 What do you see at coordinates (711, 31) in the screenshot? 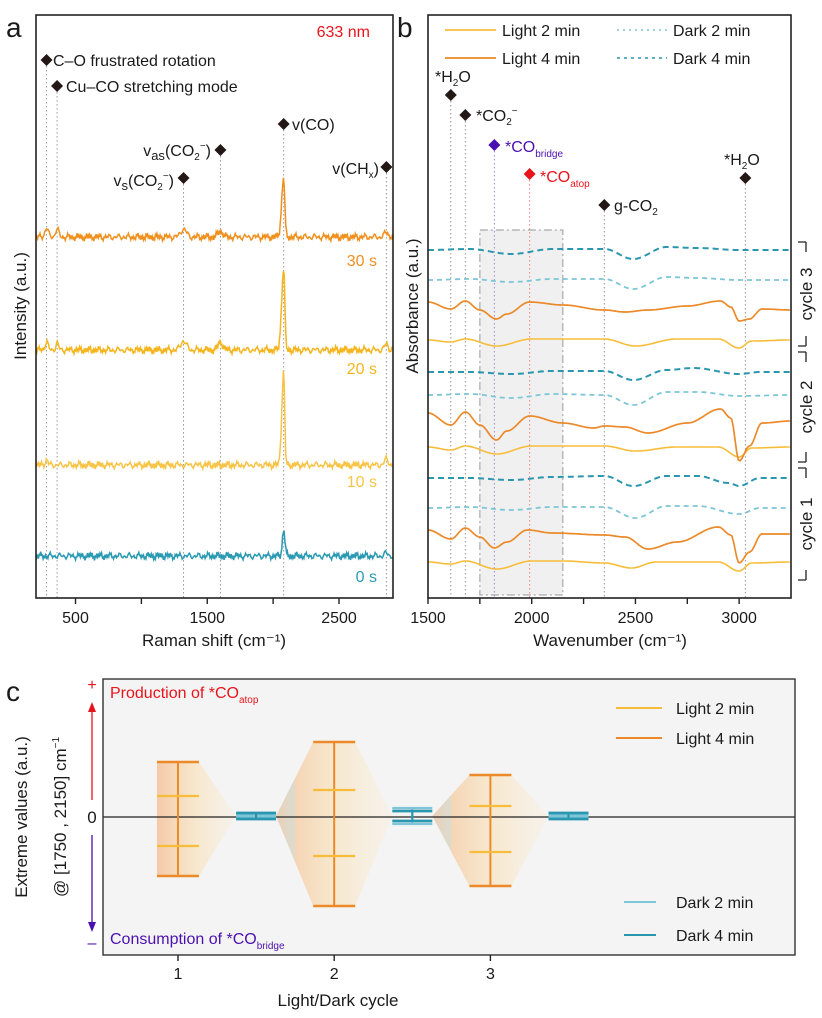
I see `legend-label-dark-2min: Dark 2 min` at bounding box center [711, 31].